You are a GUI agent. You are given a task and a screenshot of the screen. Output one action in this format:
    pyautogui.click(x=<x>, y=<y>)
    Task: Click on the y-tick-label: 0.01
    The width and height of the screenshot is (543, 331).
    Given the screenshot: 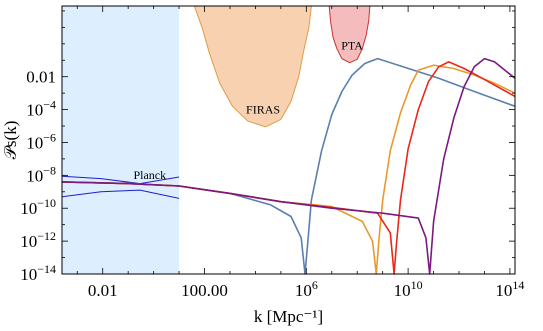 What is the action you would take?
    pyautogui.click(x=41, y=77)
    